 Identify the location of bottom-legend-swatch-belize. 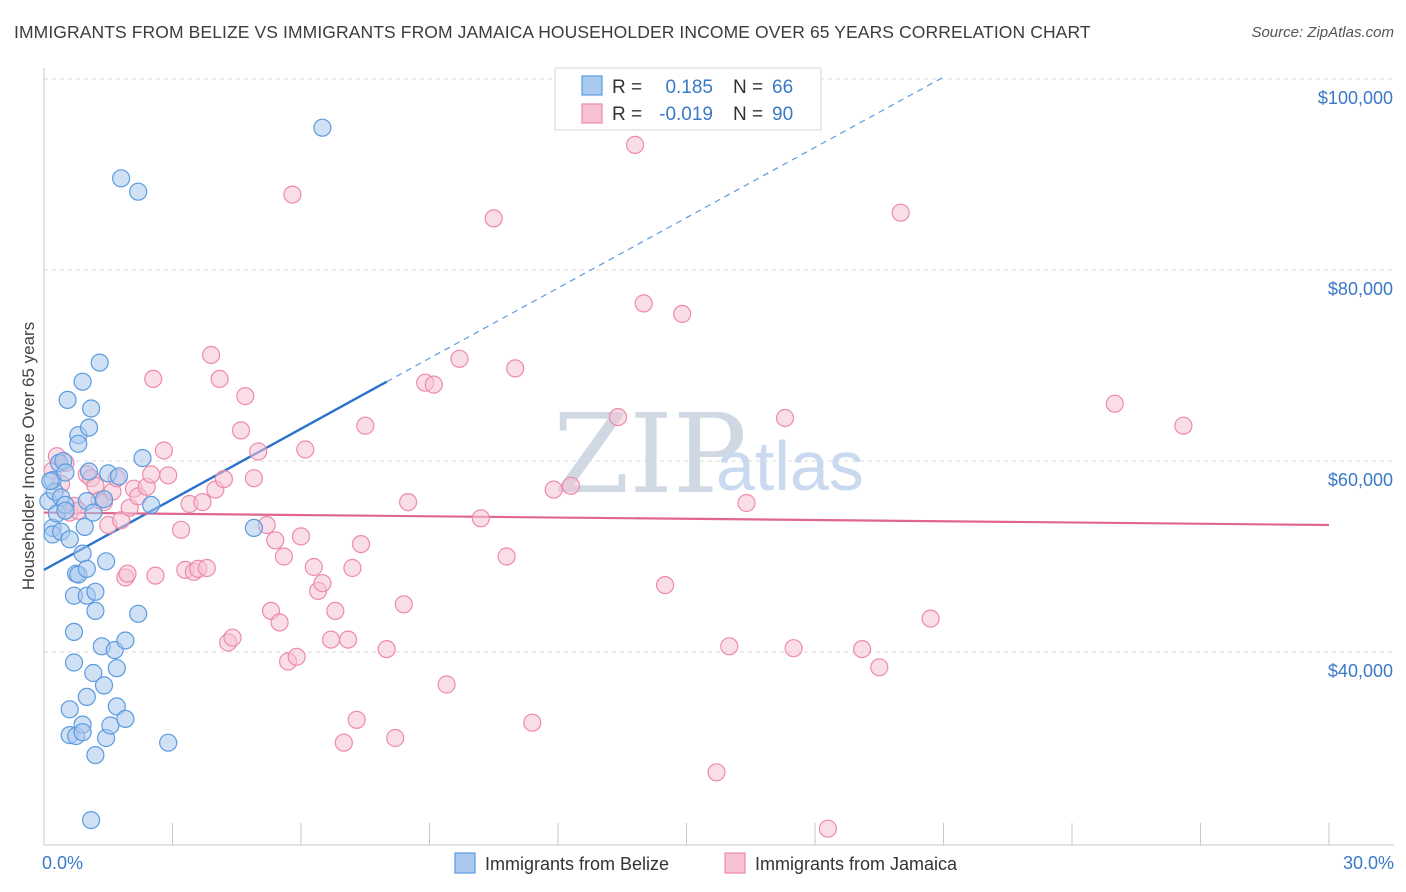
(465, 863).